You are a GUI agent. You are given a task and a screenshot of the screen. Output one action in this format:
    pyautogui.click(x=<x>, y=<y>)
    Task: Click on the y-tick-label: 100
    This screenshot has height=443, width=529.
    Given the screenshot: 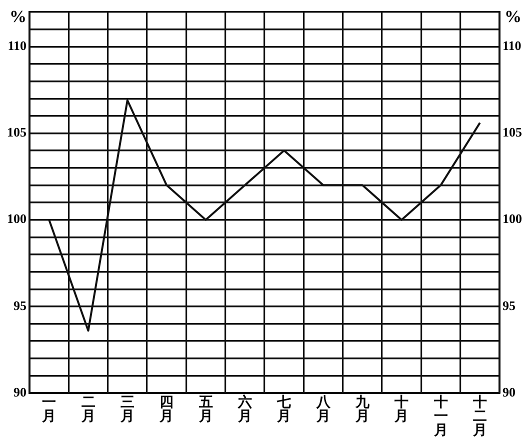 What is the action you would take?
    pyautogui.click(x=16, y=218)
    